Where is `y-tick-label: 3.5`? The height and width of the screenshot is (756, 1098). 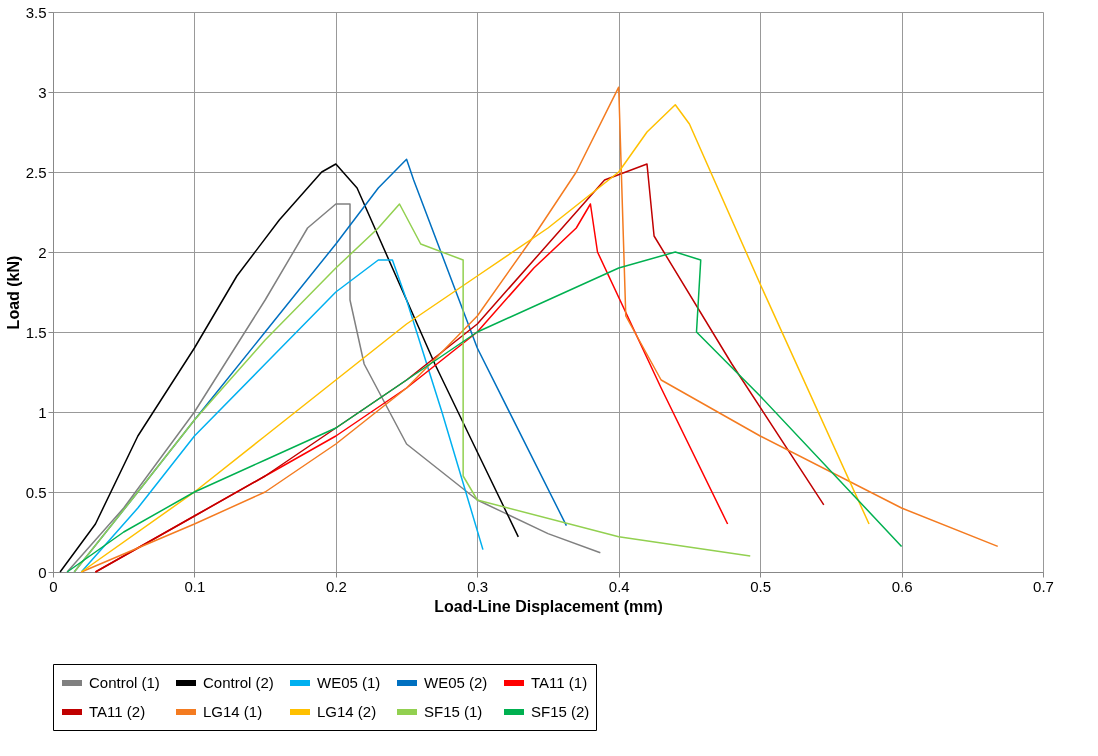 y-tick-label: 3.5 is located at coordinates (36, 12).